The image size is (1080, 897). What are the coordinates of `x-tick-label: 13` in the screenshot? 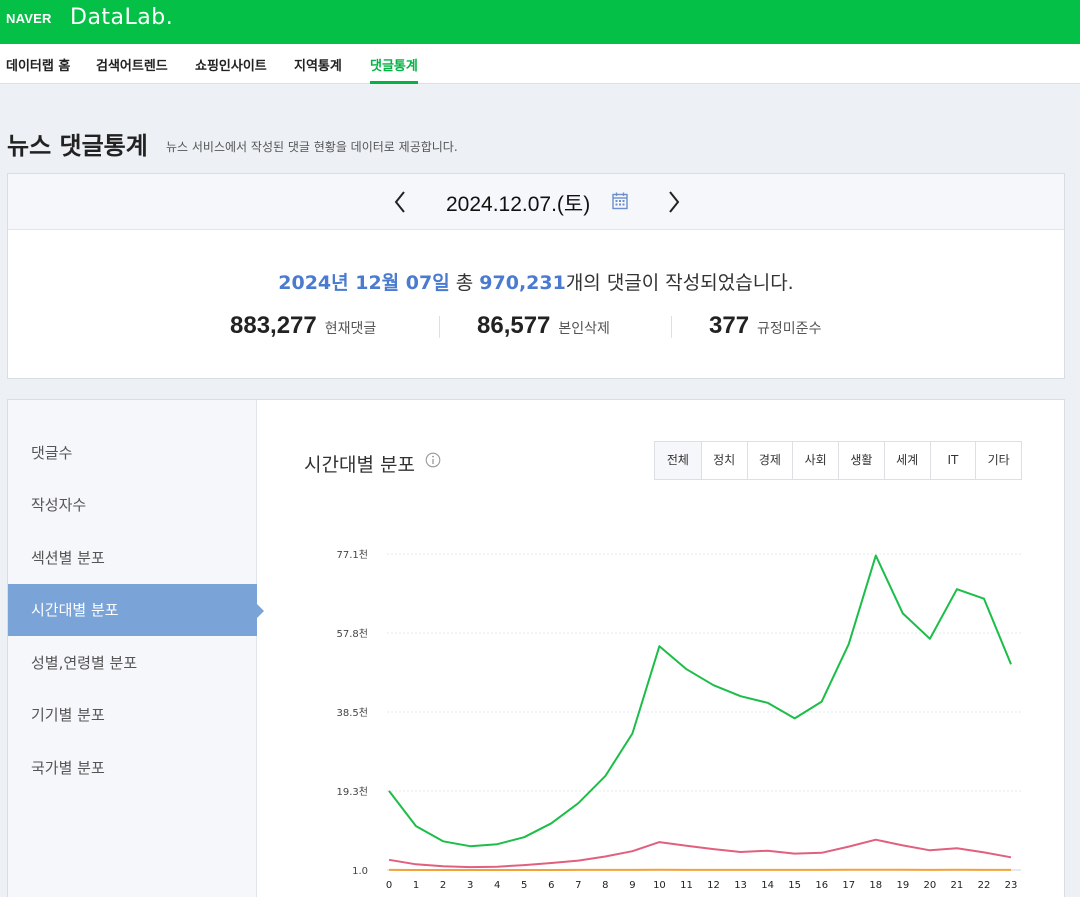 It's located at (740, 885).